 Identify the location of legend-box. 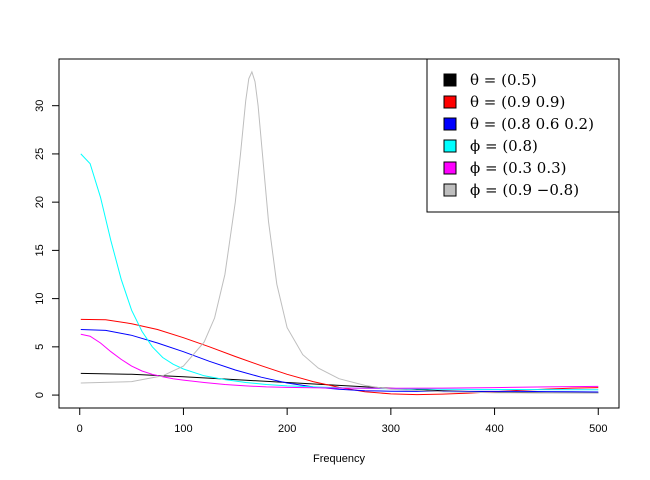
(523, 135).